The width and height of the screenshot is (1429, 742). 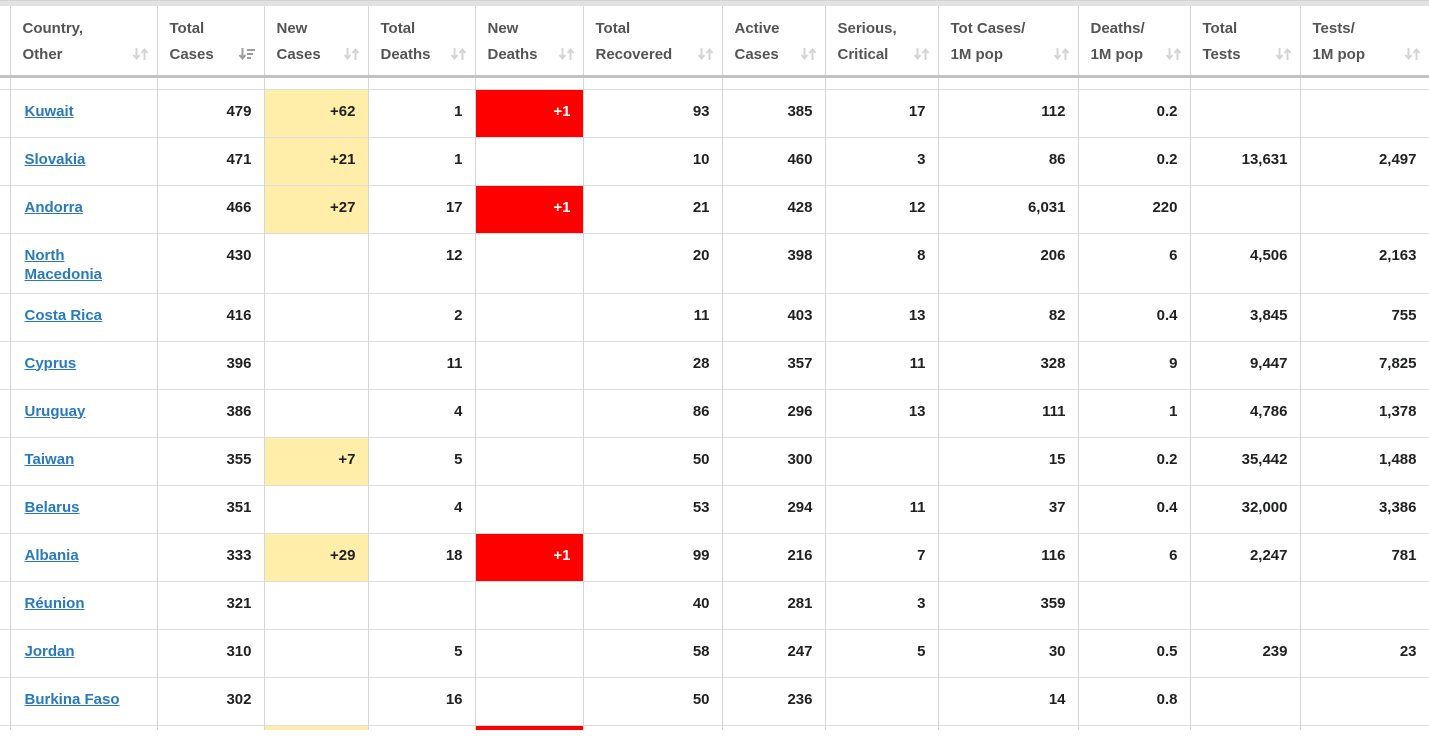 What do you see at coordinates (63, 315) in the screenshot?
I see `country-link: Costa Rica` at bounding box center [63, 315].